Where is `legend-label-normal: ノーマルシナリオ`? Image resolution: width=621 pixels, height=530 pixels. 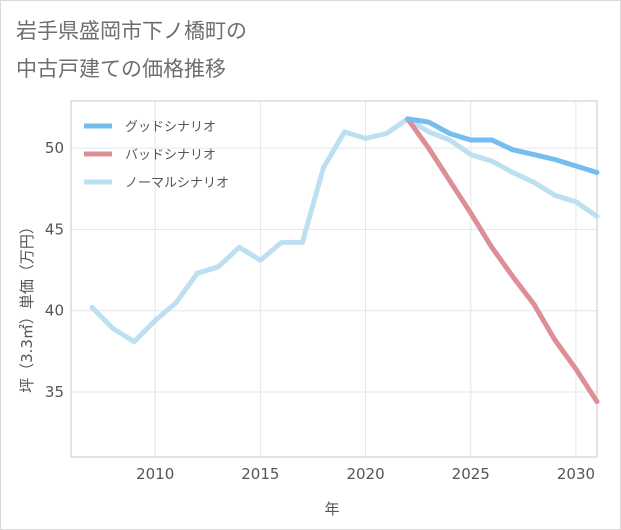
legend-label-normal: ノーマルシナリオ is located at coordinates (177, 183).